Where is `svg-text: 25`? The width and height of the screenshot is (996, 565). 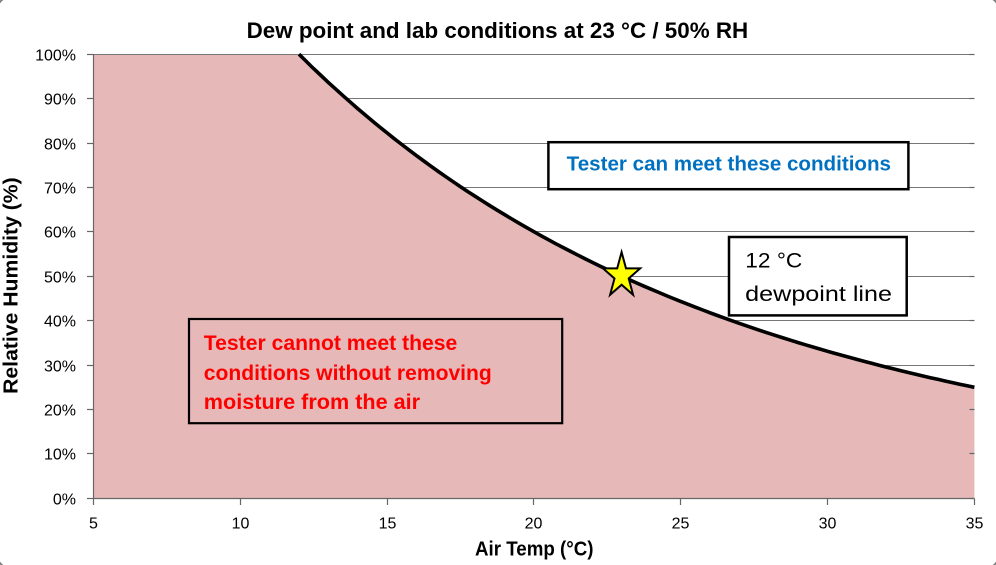
svg-text: 25 is located at coordinates (681, 524).